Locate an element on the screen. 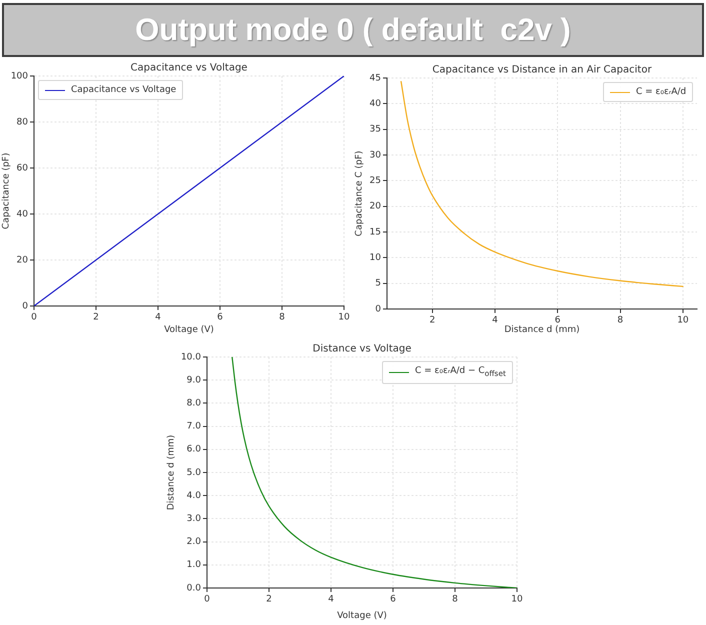 The image size is (706, 625). y-axis-title: Capacitance (pF) is located at coordinates (7, 191).